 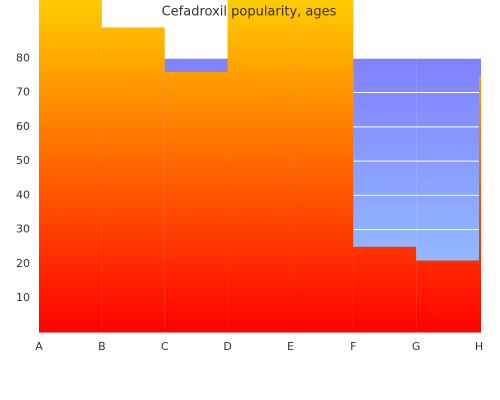 What do you see at coordinates (23, 297) in the screenshot?
I see `y-tick-label: 10` at bounding box center [23, 297].